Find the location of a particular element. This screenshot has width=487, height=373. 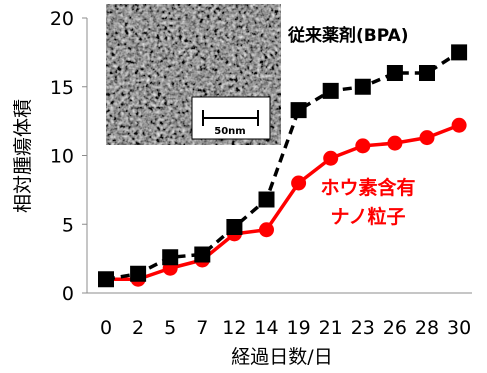

scale-bar-label: 50nm is located at coordinates (229, 131).